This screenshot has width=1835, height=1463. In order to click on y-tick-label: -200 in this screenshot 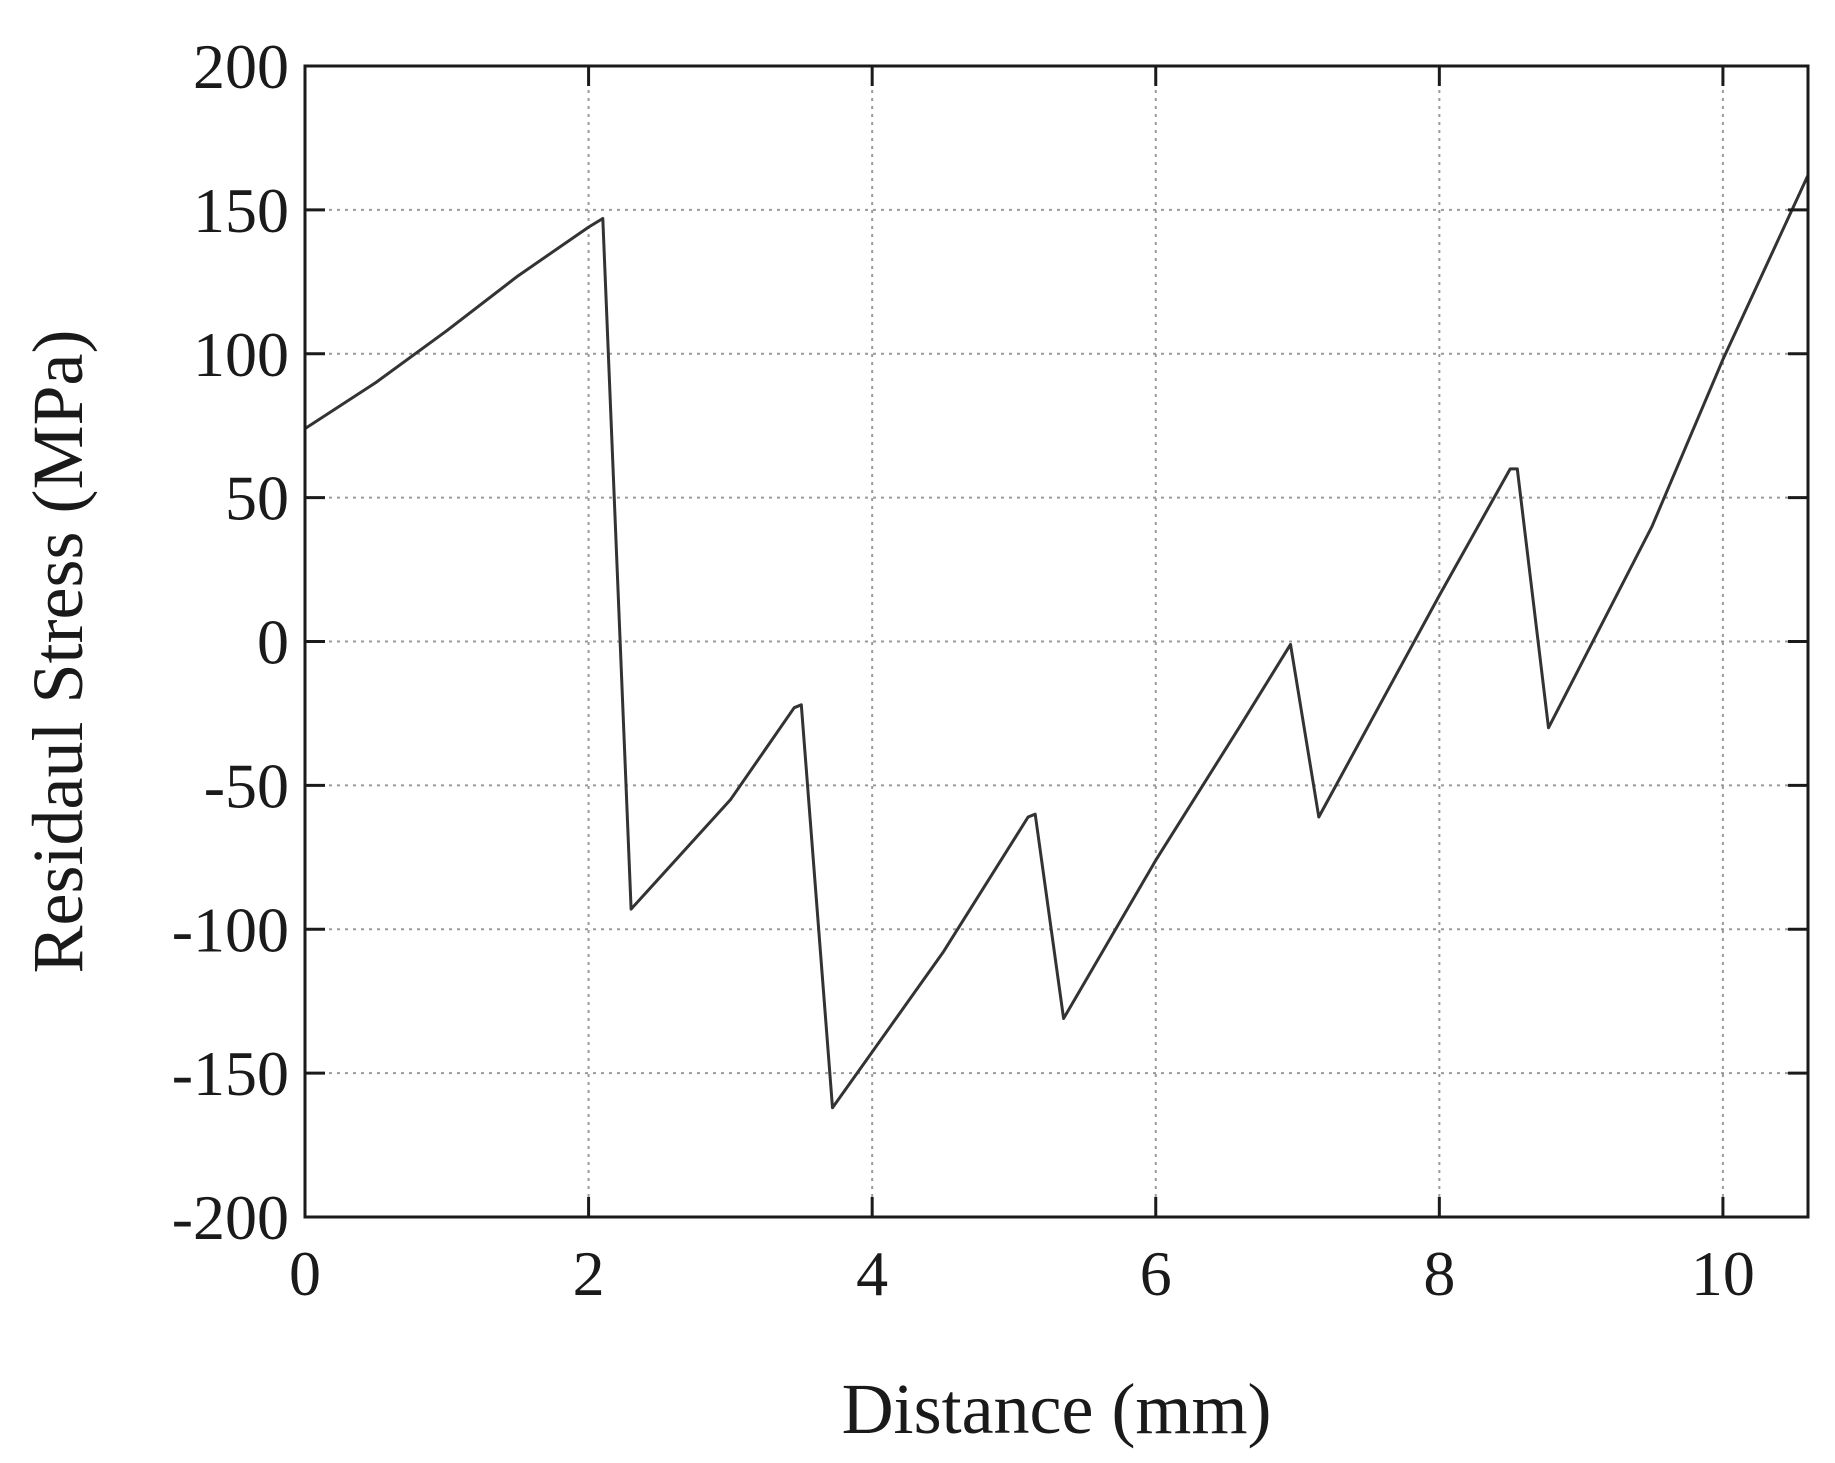, I will do `click(230, 1217)`.